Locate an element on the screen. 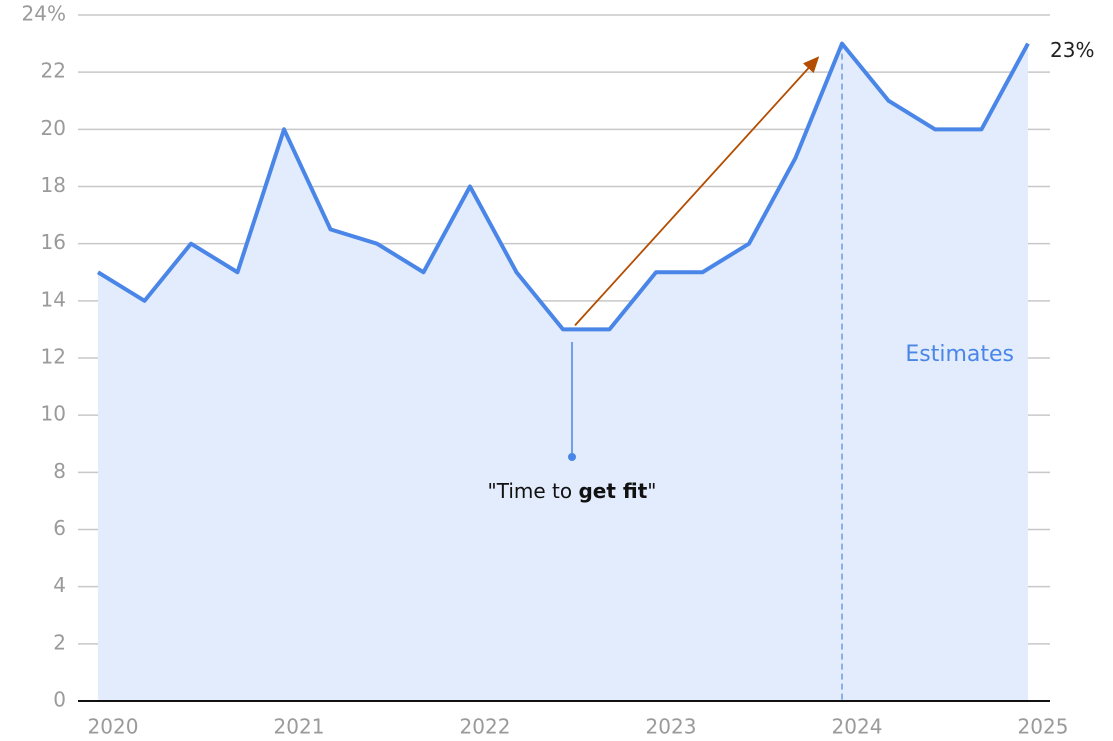 The height and width of the screenshot is (741, 1113). x-tick-label: 2021 is located at coordinates (299, 727).